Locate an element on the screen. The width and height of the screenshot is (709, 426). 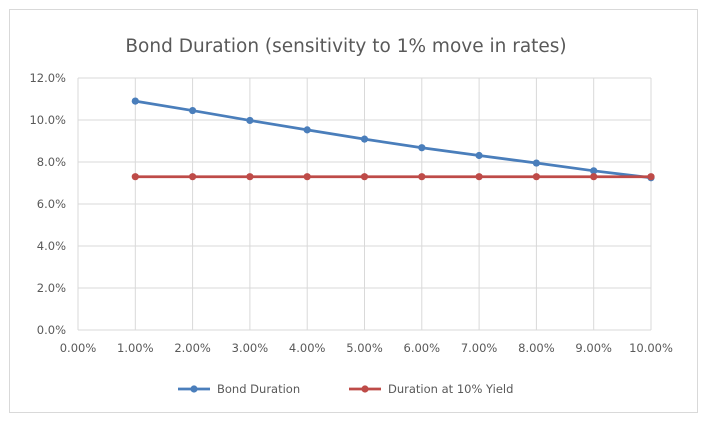
y-tick-label: 12.0% is located at coordinates (47, 78).